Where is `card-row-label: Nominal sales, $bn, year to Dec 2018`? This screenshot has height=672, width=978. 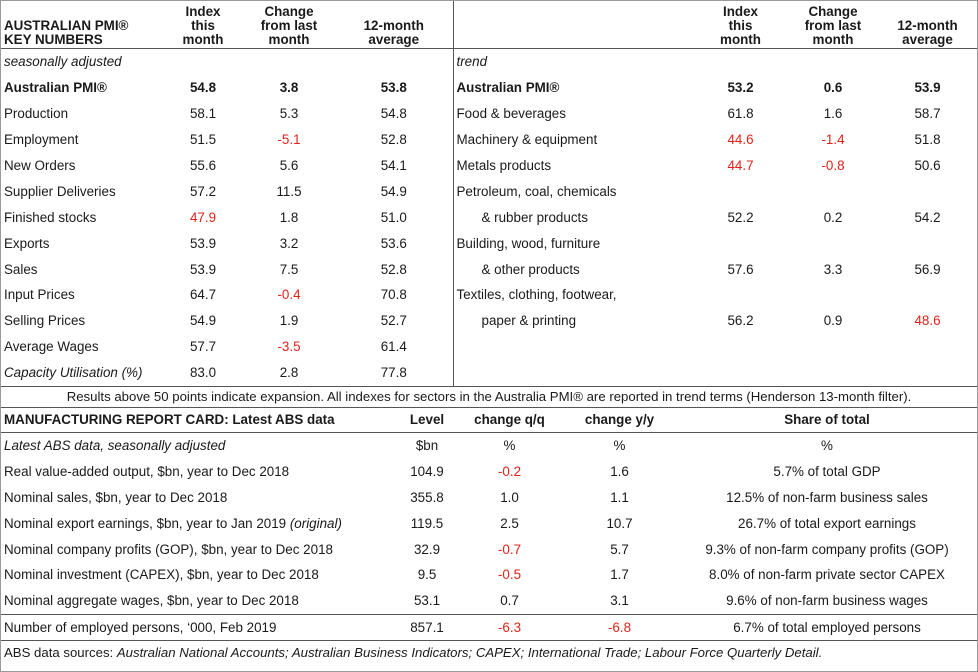 card-row-label: Nominal sales, $bn, year to Dec 2018 is located at coordinates (199, 497).